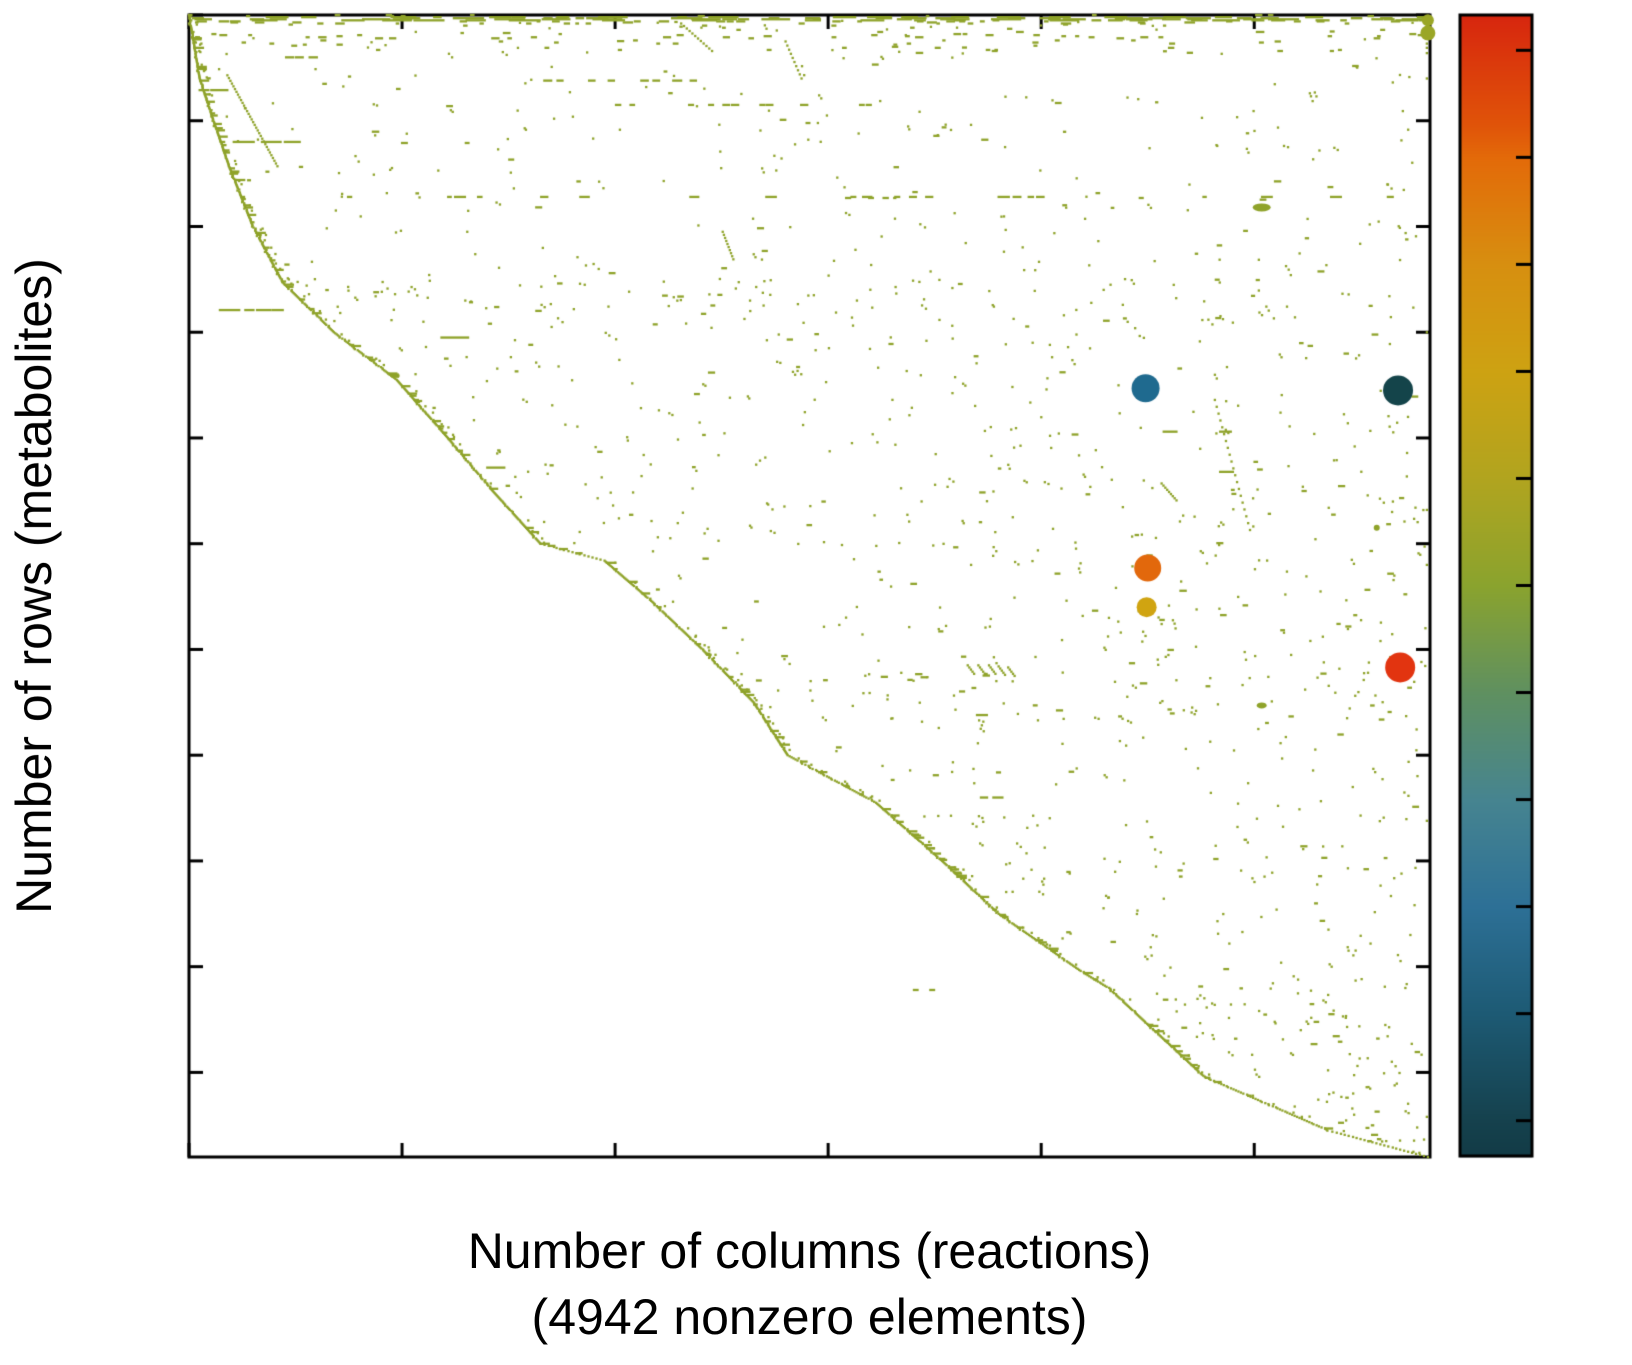 The image size is (1632, 1365). I want to click on y-axis-label: Number of rows (metabolites), so click(34, 586).